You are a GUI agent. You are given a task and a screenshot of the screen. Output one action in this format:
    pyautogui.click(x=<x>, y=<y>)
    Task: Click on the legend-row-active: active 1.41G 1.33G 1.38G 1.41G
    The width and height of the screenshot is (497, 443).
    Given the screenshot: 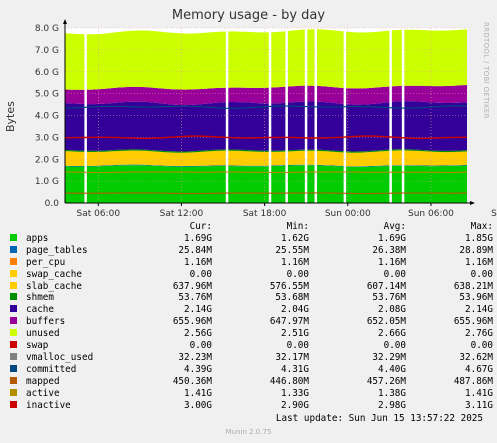 What is the action you would take?
    pyautogui.click(x=251, y=394)
    